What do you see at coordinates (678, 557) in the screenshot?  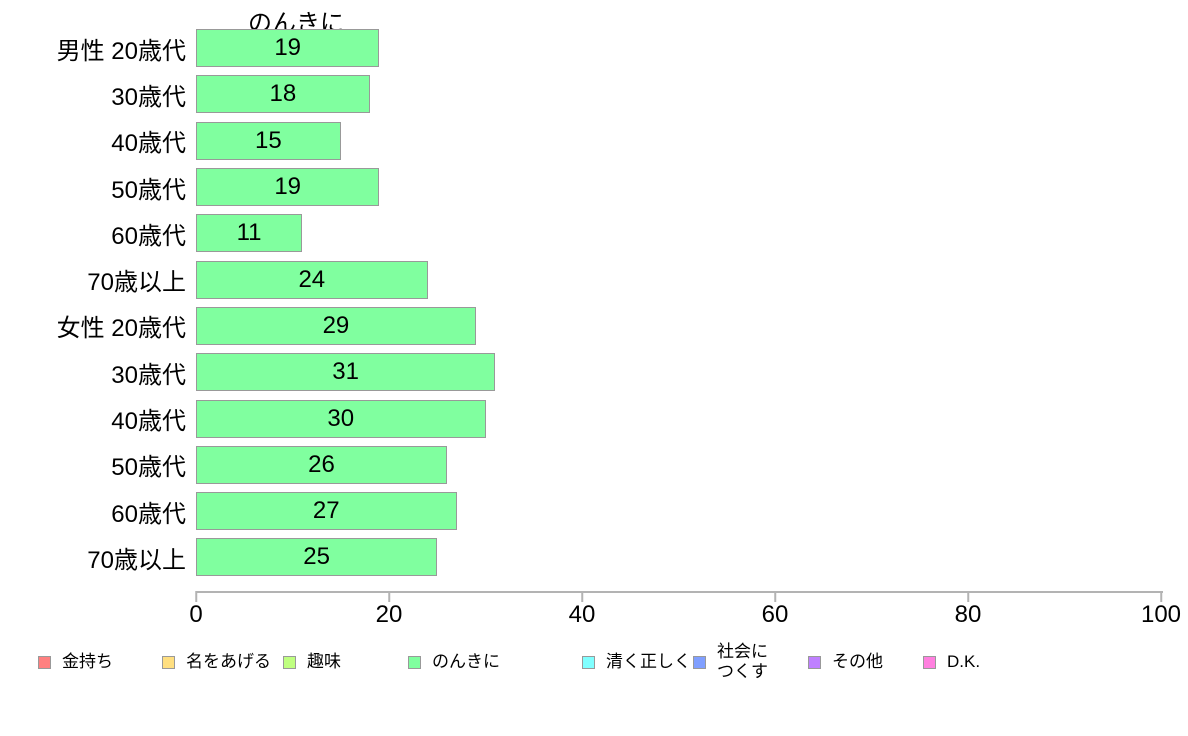 I see `bar-track: 25` at bounding box center [678, 557].